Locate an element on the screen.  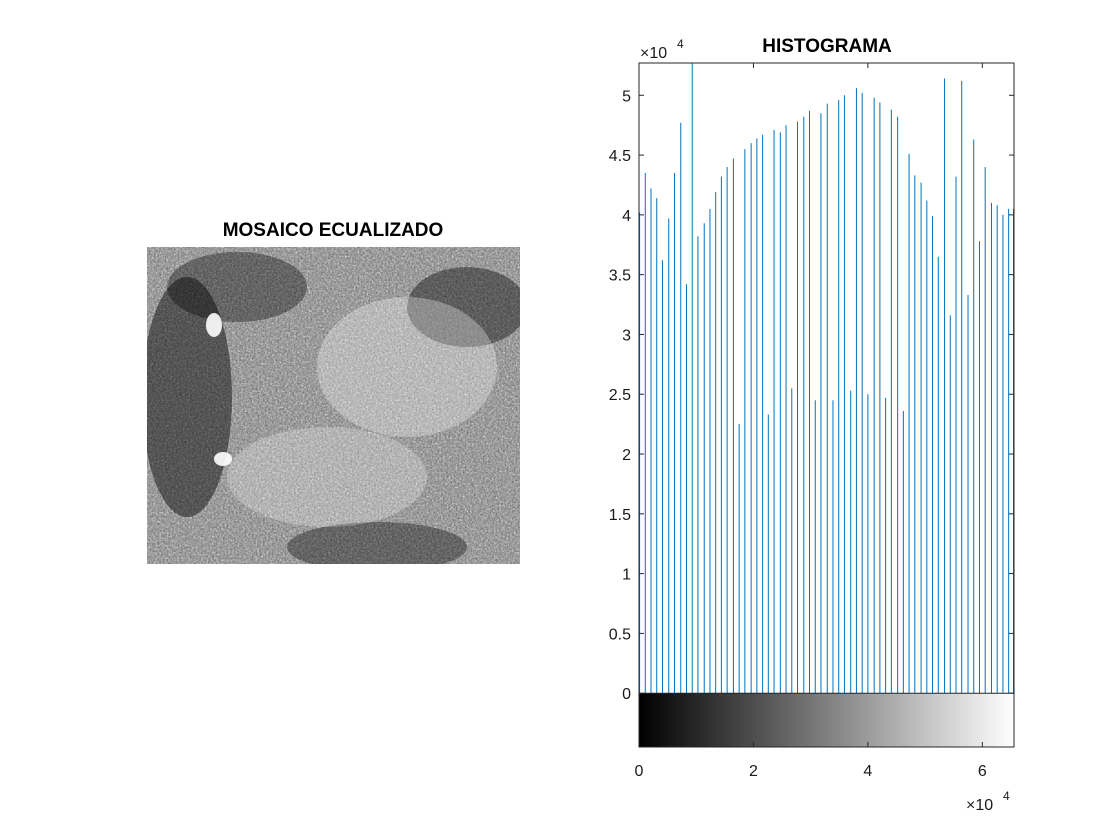
y-tick-label: 0.5 is located at coordinates (620, 634).